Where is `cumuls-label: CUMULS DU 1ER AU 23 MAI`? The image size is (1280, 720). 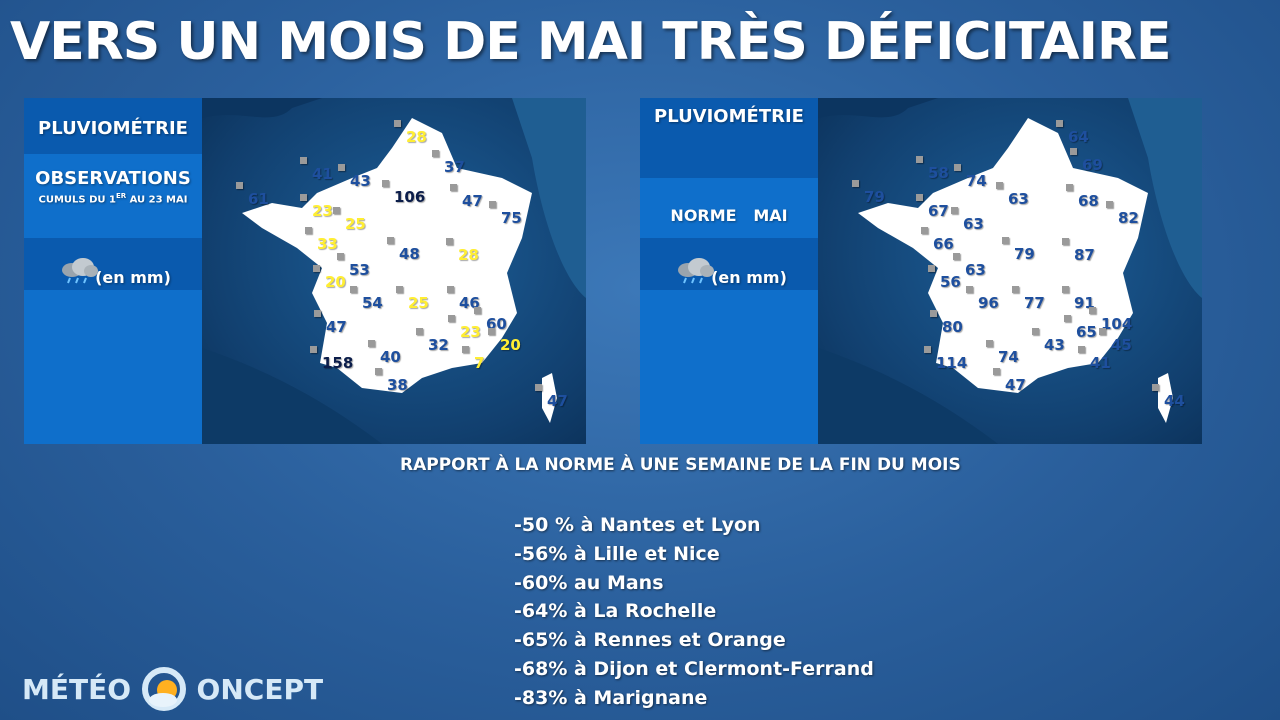
cumuls-label: CUMULS DU 1ER AU 23 MAI is located at coordinates (113, 199).